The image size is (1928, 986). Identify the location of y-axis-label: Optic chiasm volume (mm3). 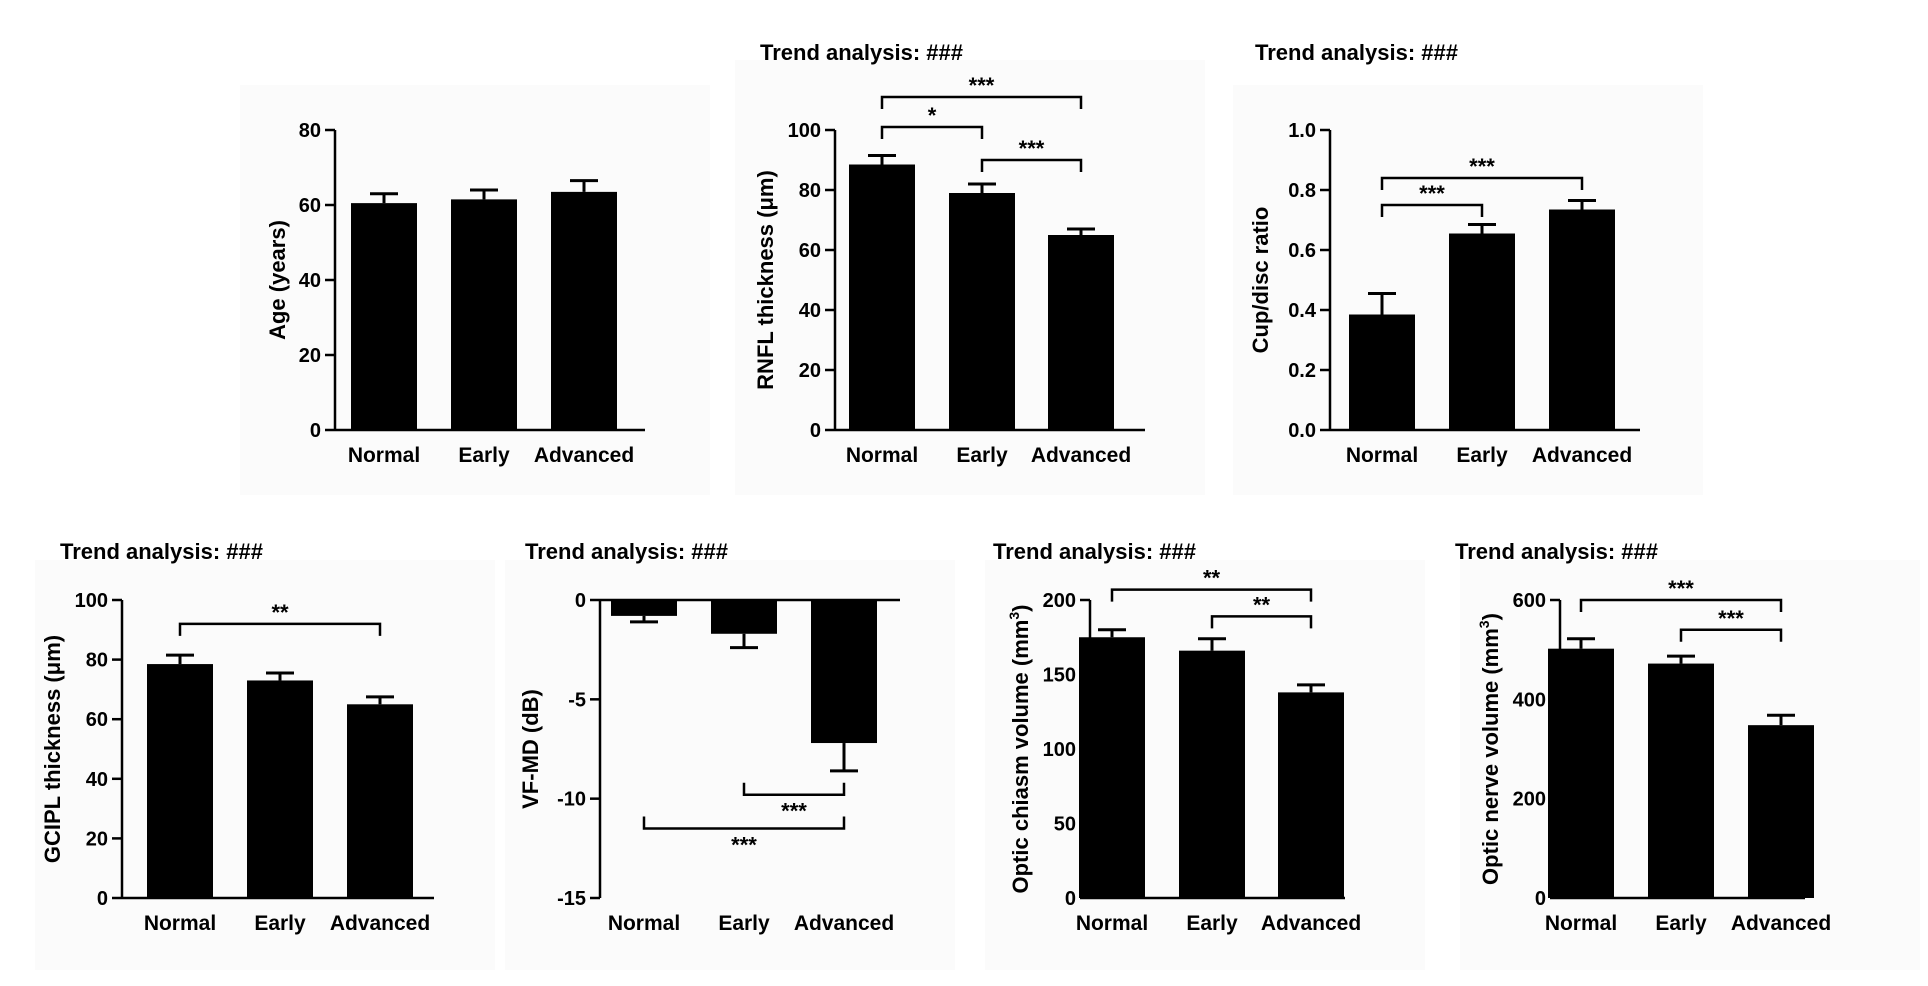
(1019, 749).